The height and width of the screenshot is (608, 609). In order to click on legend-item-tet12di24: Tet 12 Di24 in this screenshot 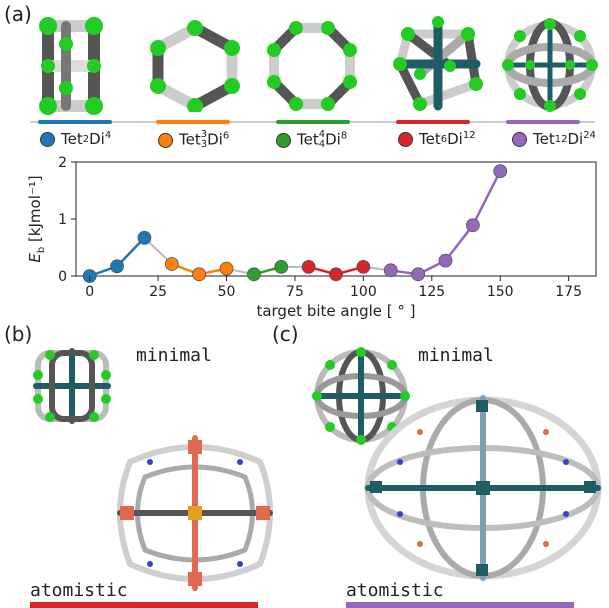, I will do `click(554, 139)`.